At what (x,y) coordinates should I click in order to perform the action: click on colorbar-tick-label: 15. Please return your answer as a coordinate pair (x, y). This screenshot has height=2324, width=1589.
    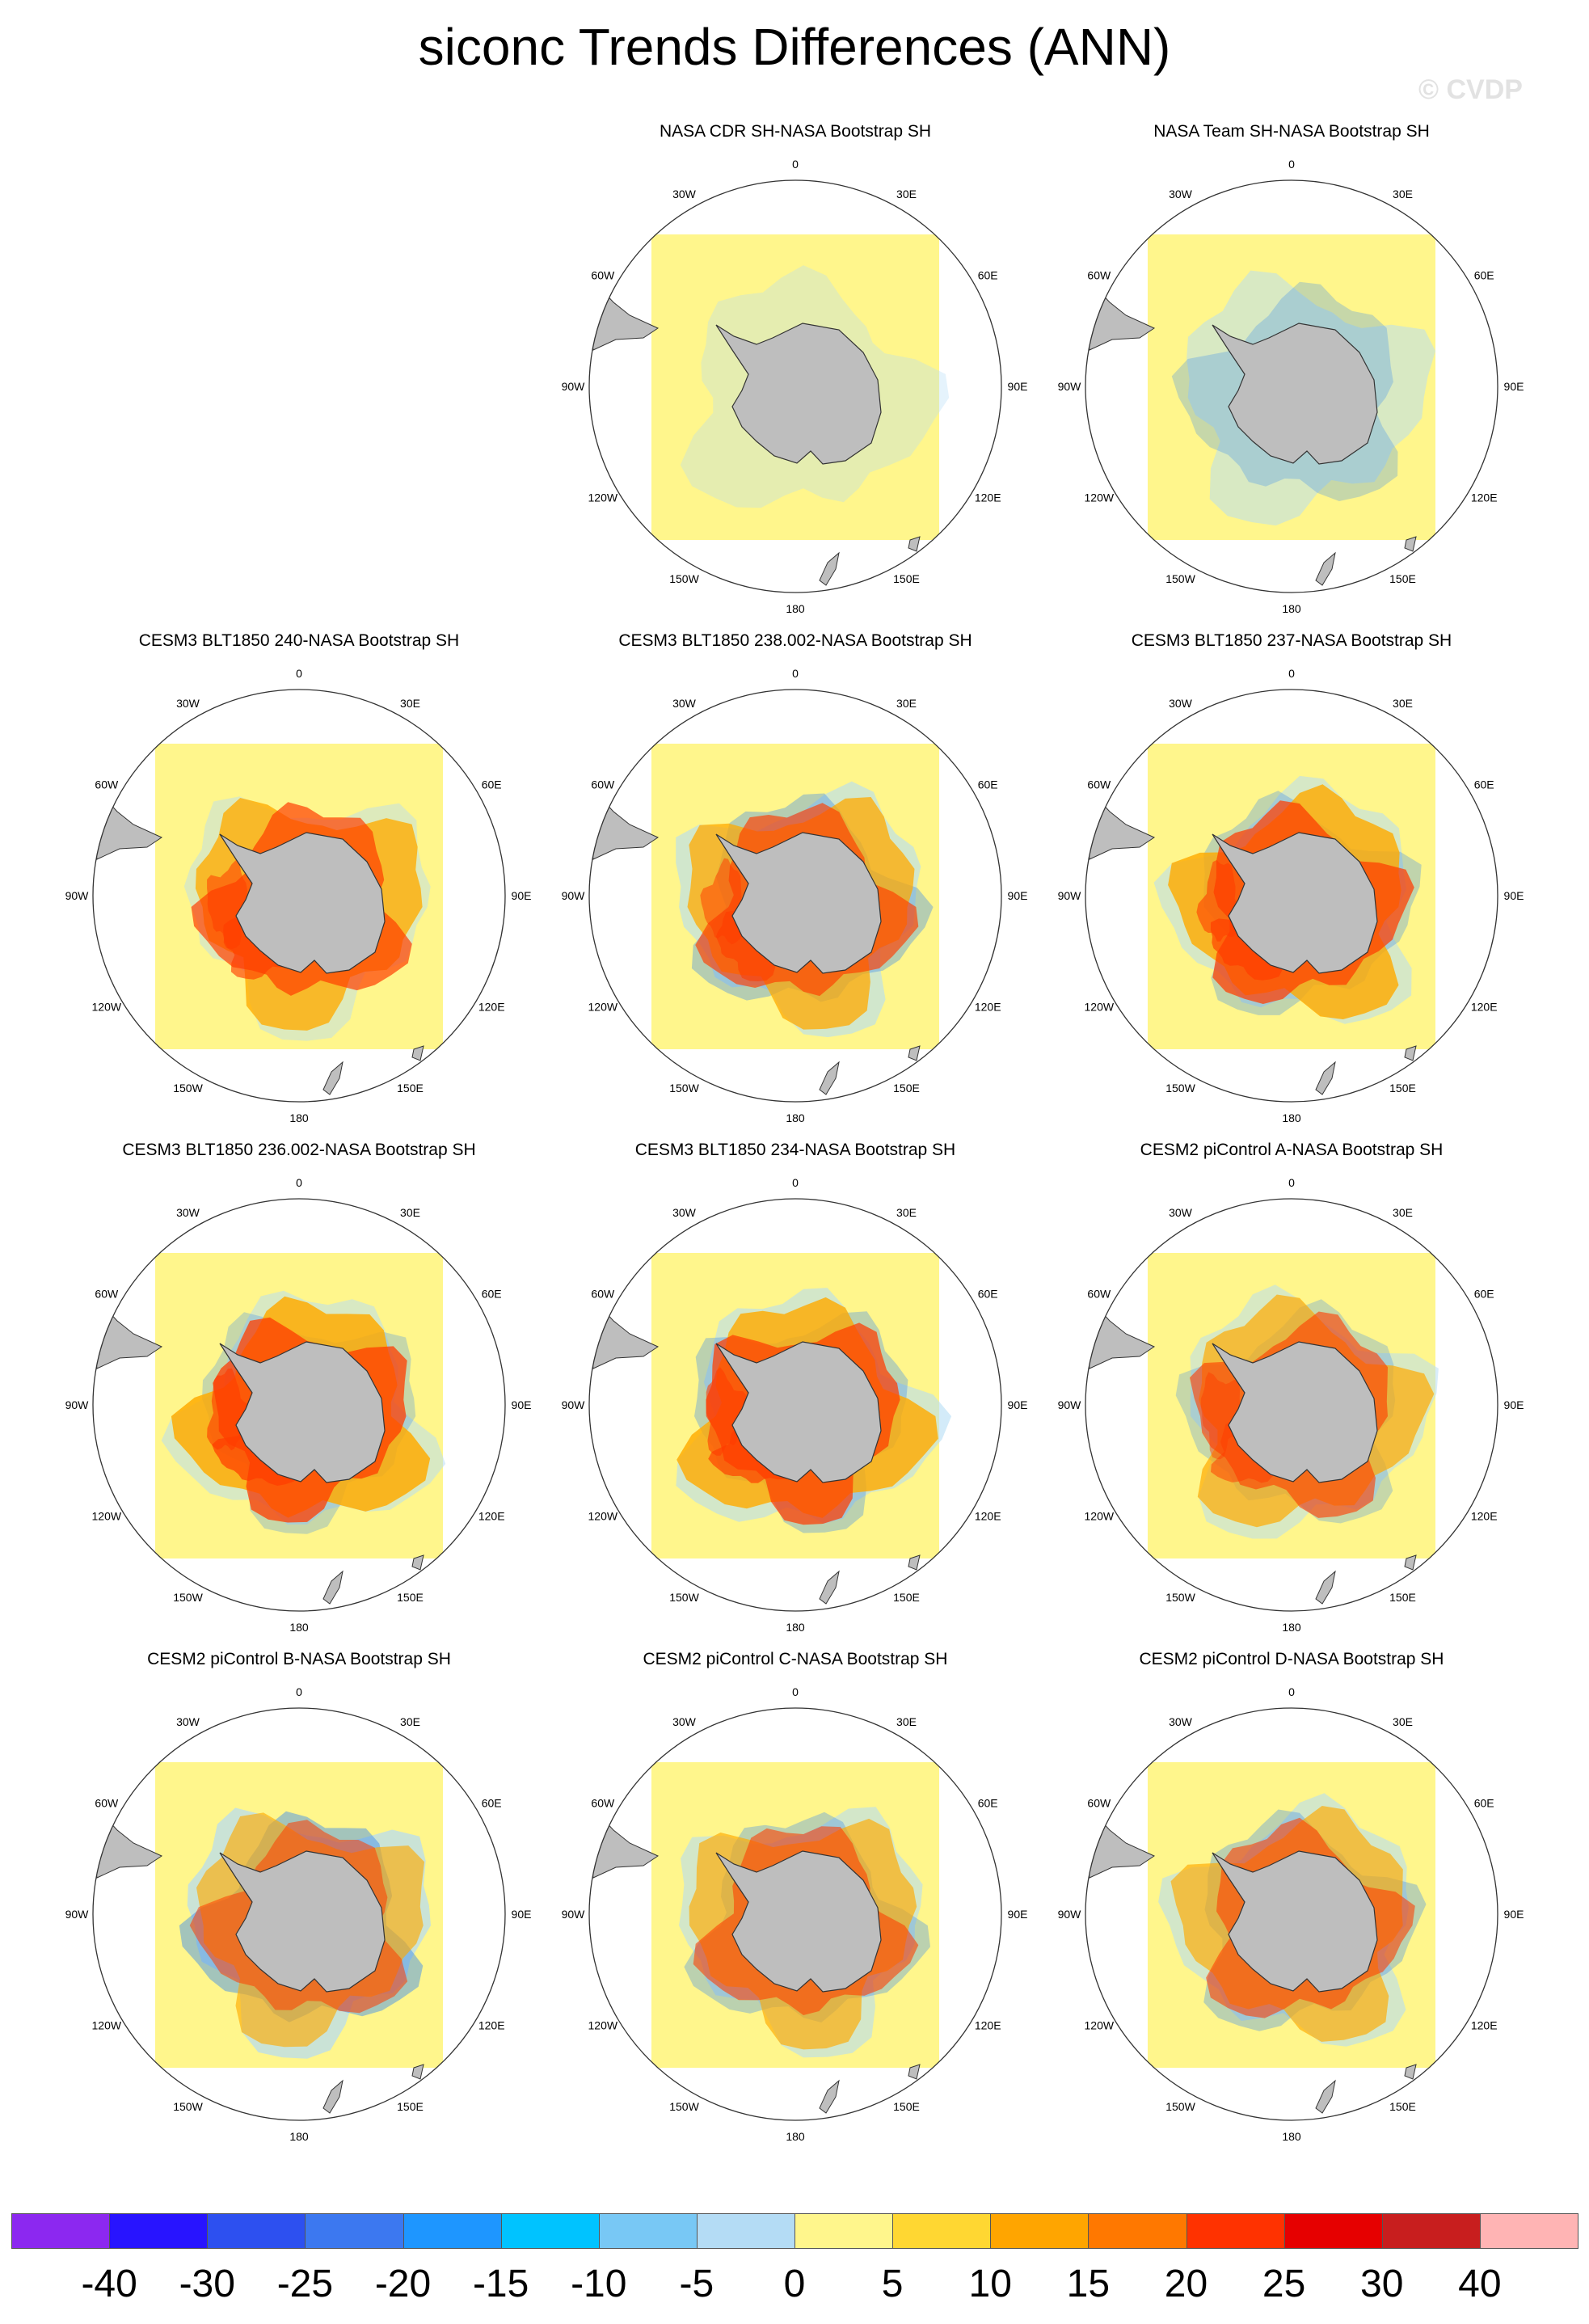
    Looking at the image, I should click on (1088, 2284).